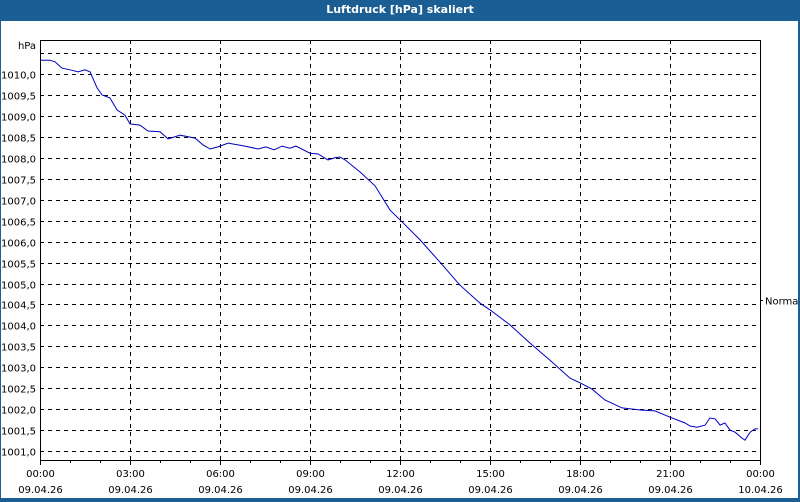  Describe the element at coordinates (490, 474) in the screenshot. I see `x-tick-time: 15:00` at that location.